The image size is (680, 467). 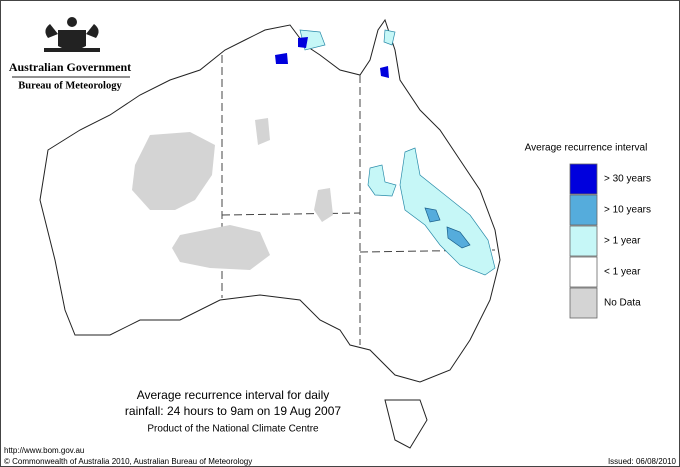 What do you see at coordinates (44, 450) in the screenshot?
I see `footer-url: http://www.bom.gov.au` at bounding box center [44, 450].